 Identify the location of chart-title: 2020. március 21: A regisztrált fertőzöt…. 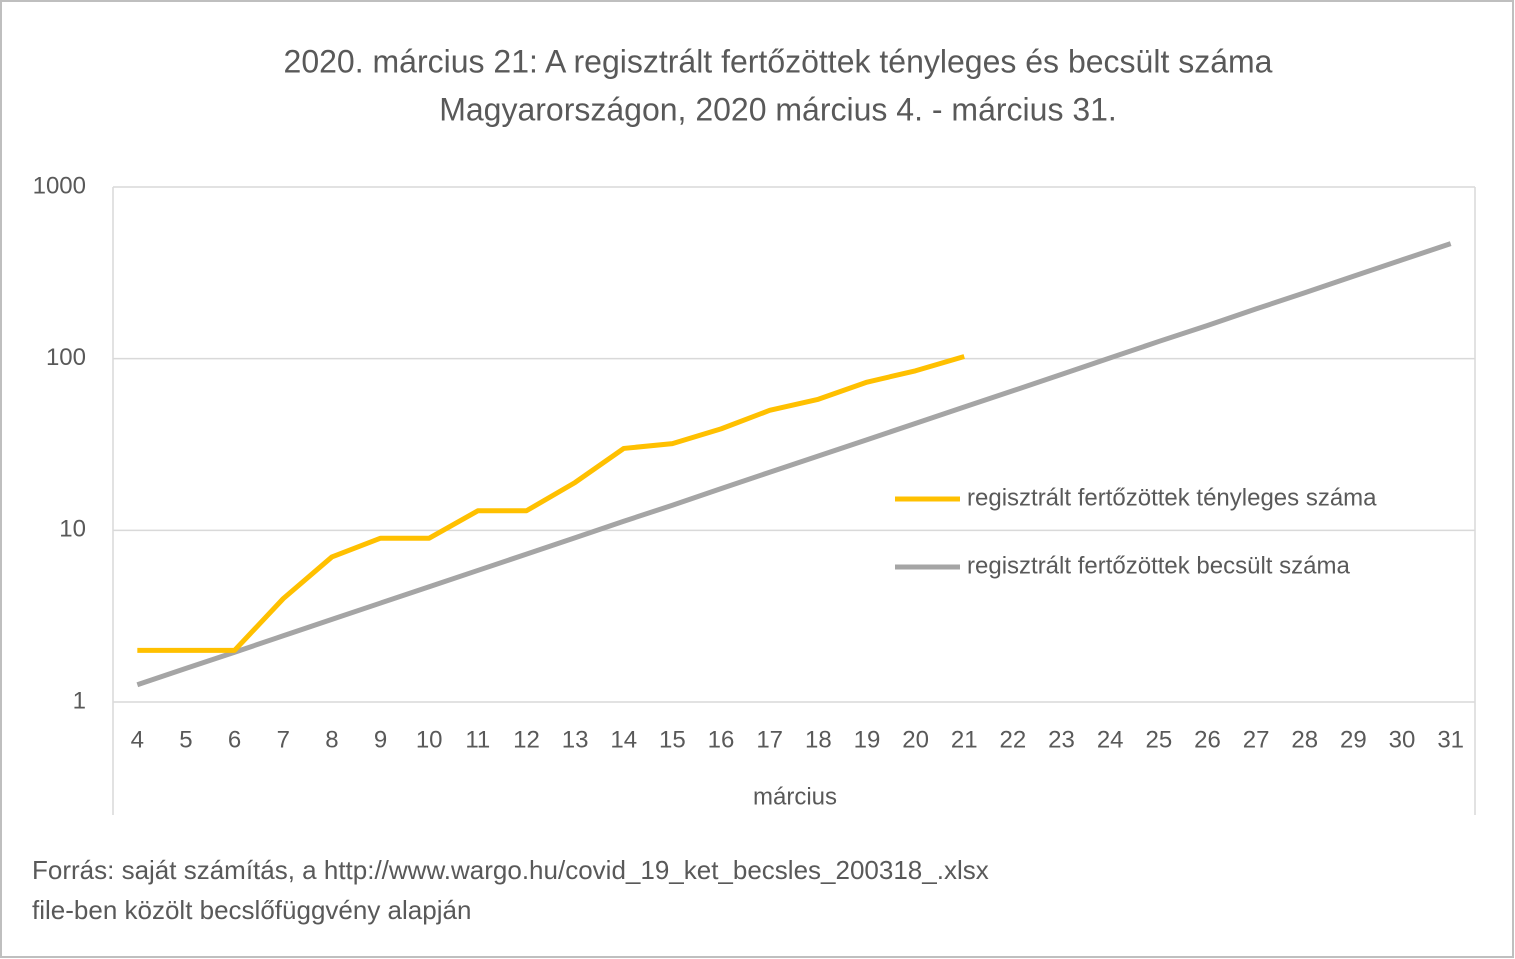
(778, 61).